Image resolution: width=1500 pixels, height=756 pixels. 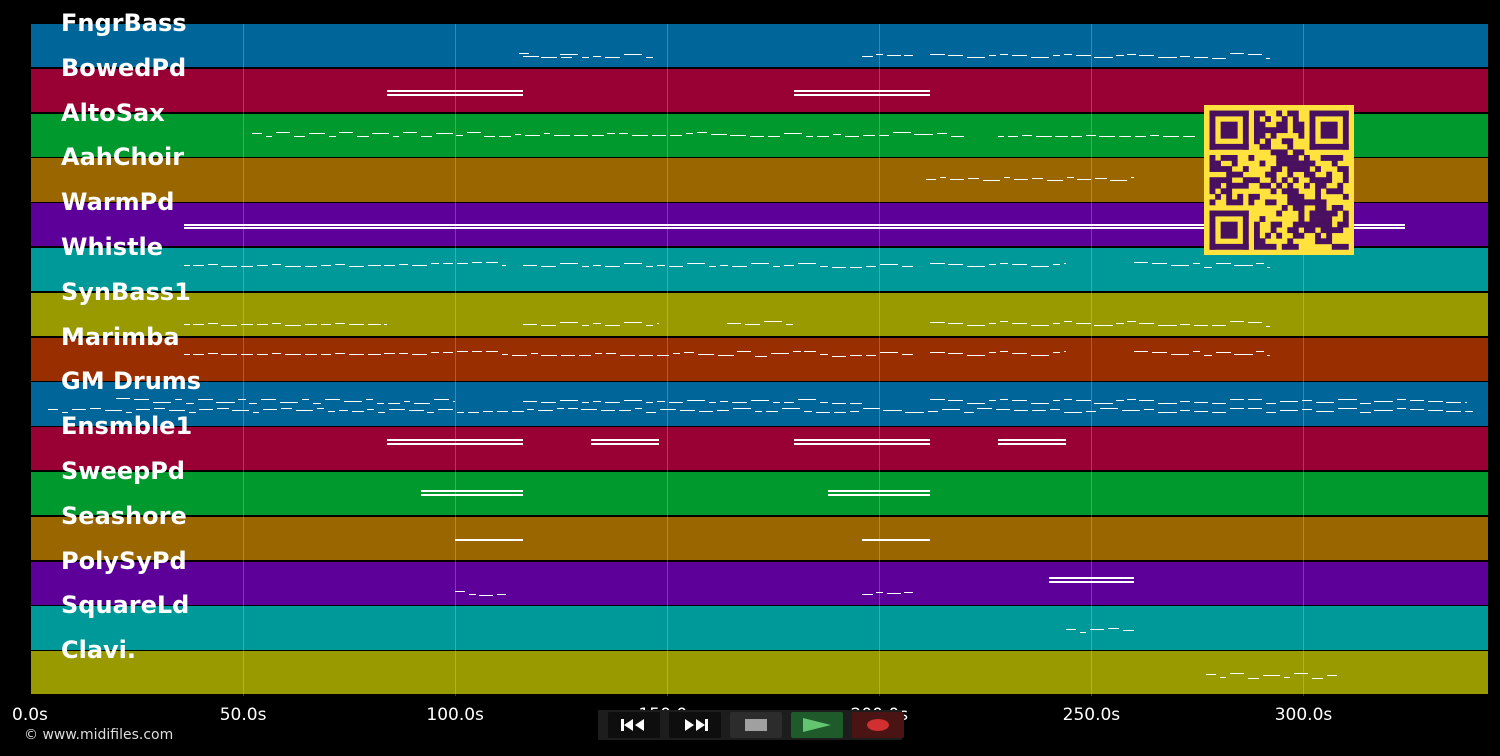 I want to click on rewind-button, so click(x=634, y=725).